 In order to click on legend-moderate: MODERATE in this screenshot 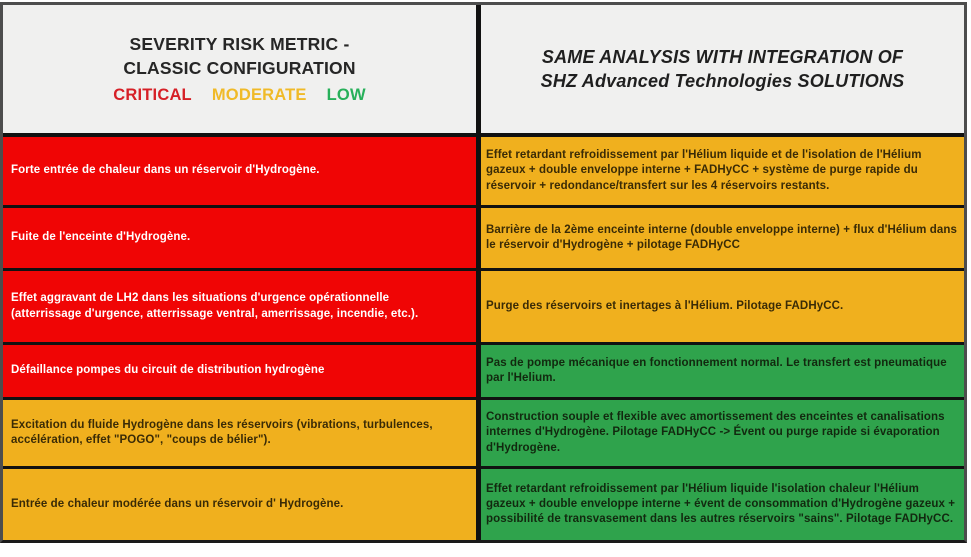, I will do `click(259, 95)`.